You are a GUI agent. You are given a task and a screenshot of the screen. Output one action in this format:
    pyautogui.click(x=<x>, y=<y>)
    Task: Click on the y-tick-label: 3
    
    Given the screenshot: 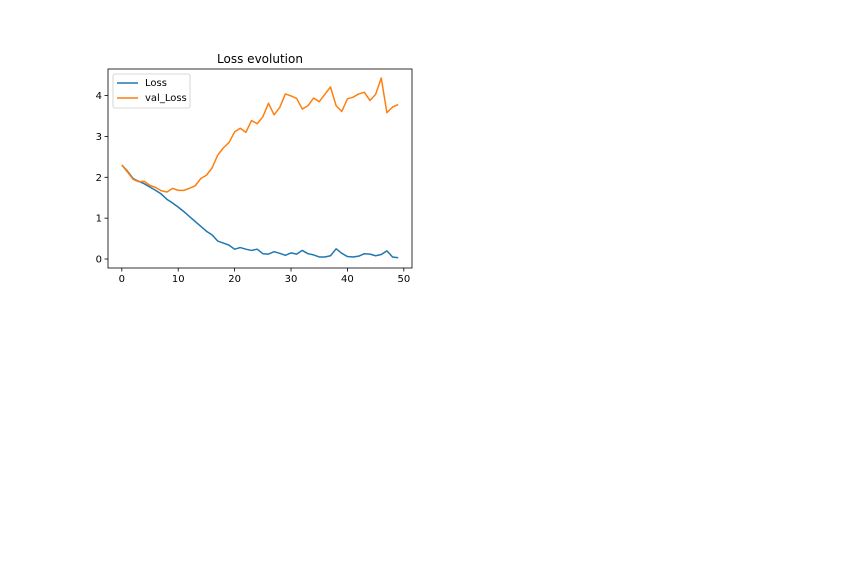 What is the action you would take?
    pyautogui.click(x=99, y=137)
    